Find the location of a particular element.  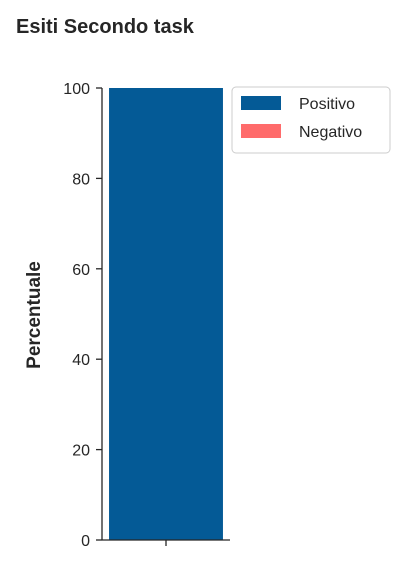

chart-title: Esiti Secondo task is located at coordinates (105, 27).